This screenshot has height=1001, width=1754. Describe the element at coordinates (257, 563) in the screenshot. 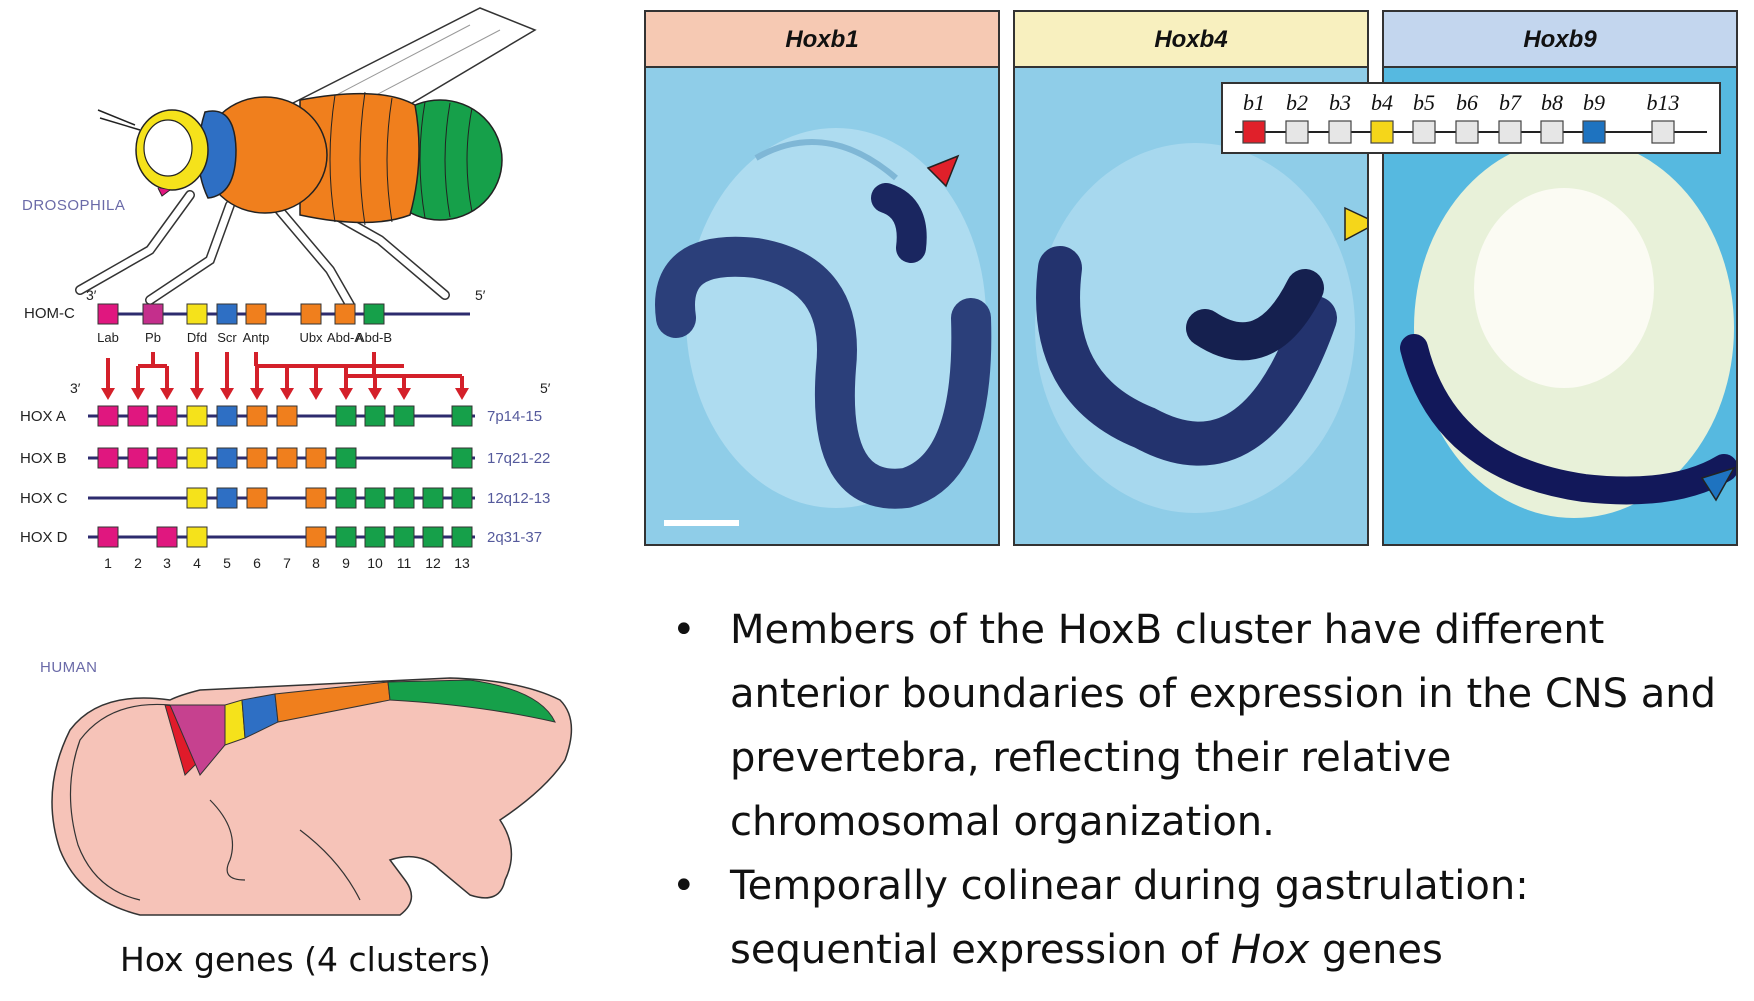

I see `paralog-number: 6` at that location.